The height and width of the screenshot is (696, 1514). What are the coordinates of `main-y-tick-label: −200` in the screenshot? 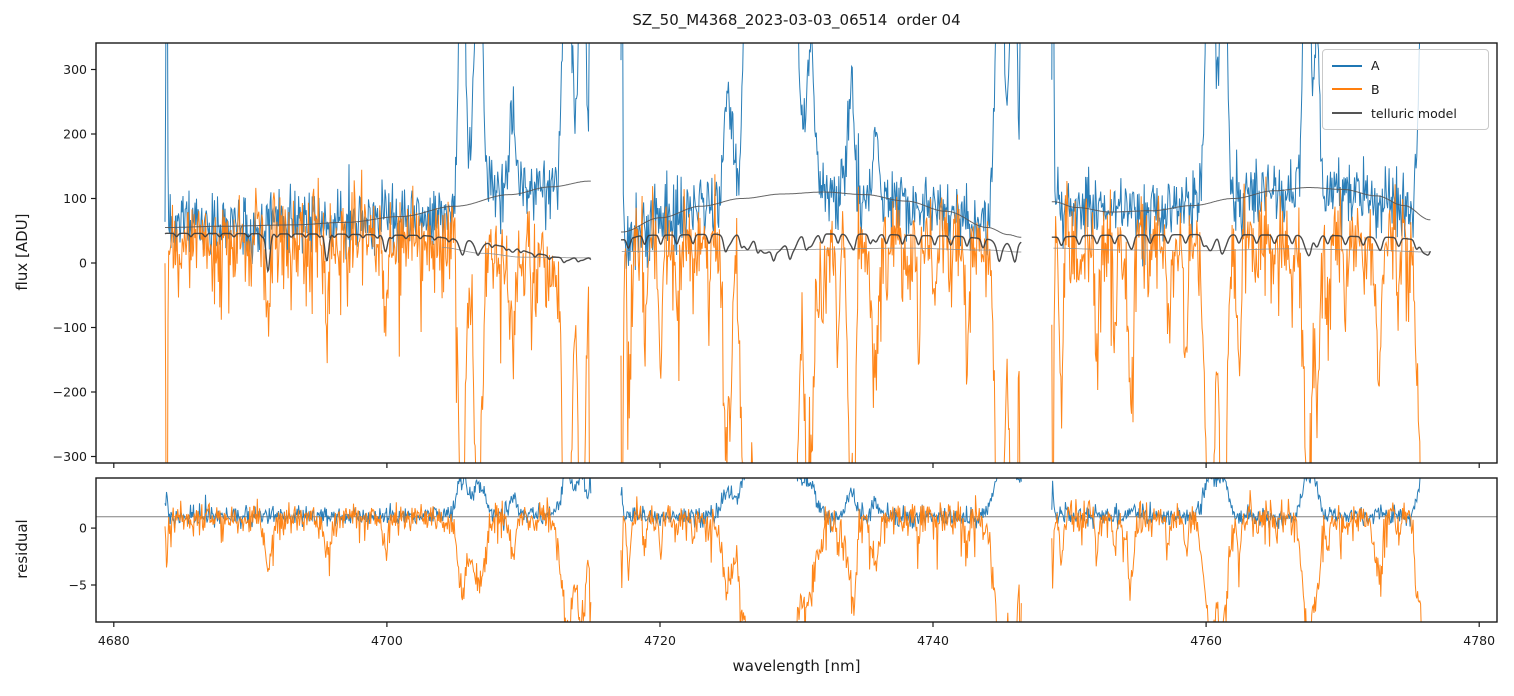 It's located at (70, 391).